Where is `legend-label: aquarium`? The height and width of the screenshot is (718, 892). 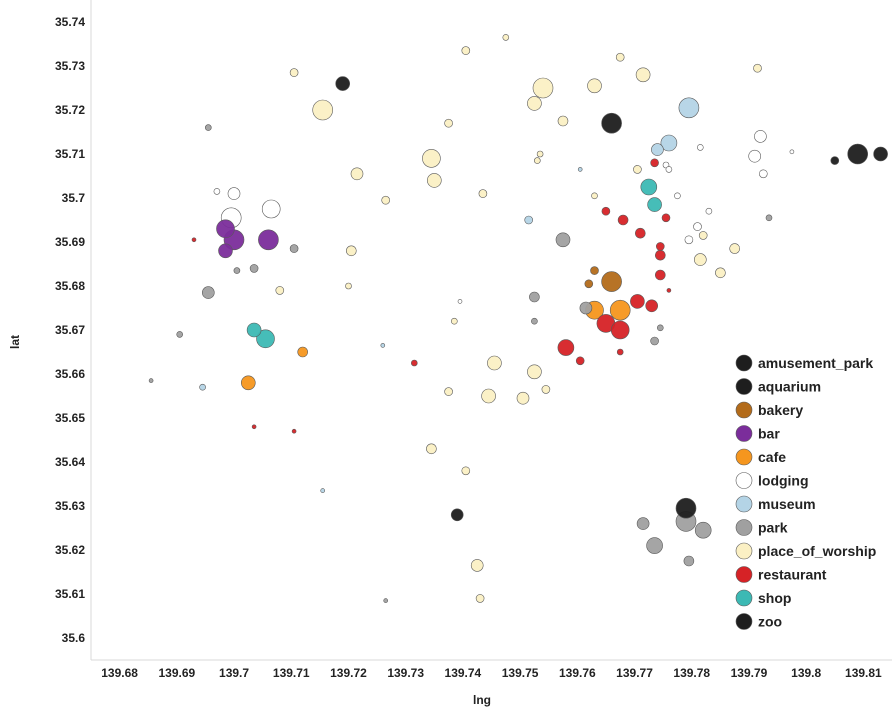 legend-label: aquarium is located at coordinates (789, 387).